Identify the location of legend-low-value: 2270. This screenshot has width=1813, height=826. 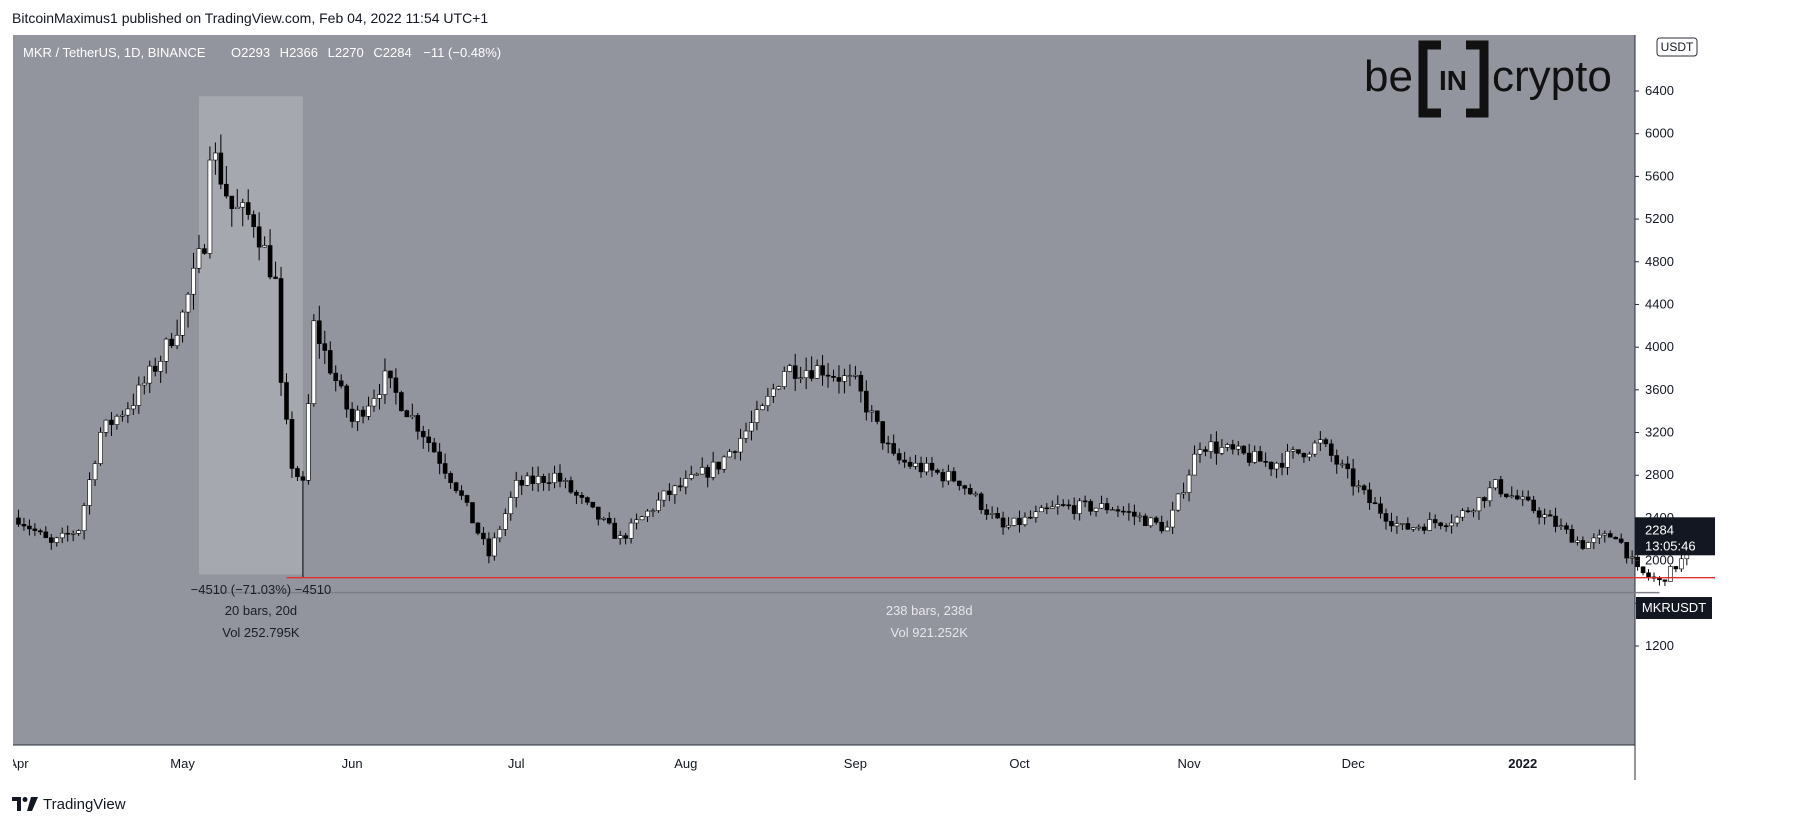
(349, 52).